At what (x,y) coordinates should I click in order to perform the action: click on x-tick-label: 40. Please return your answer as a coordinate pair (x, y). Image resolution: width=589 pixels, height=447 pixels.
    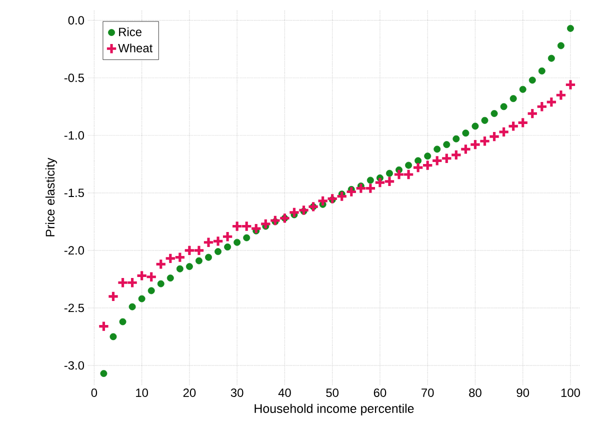
    Looking at the image, I should click on (284, 392).